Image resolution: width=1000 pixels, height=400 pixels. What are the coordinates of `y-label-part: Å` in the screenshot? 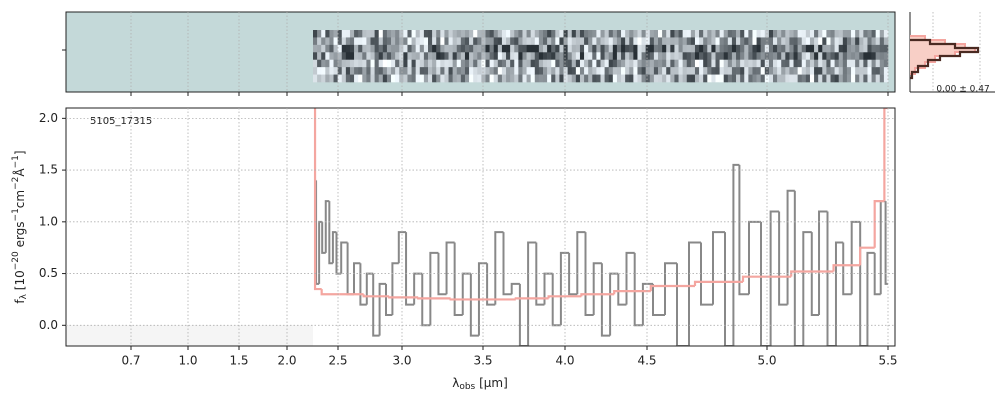 It's located at (19, 172).